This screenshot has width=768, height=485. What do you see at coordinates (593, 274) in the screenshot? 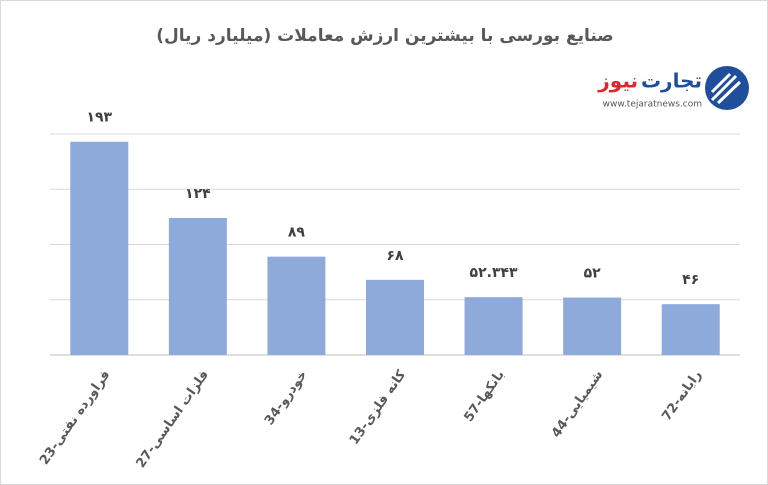
I see `value-label: ۵۲` at bounding box center [593, 274].